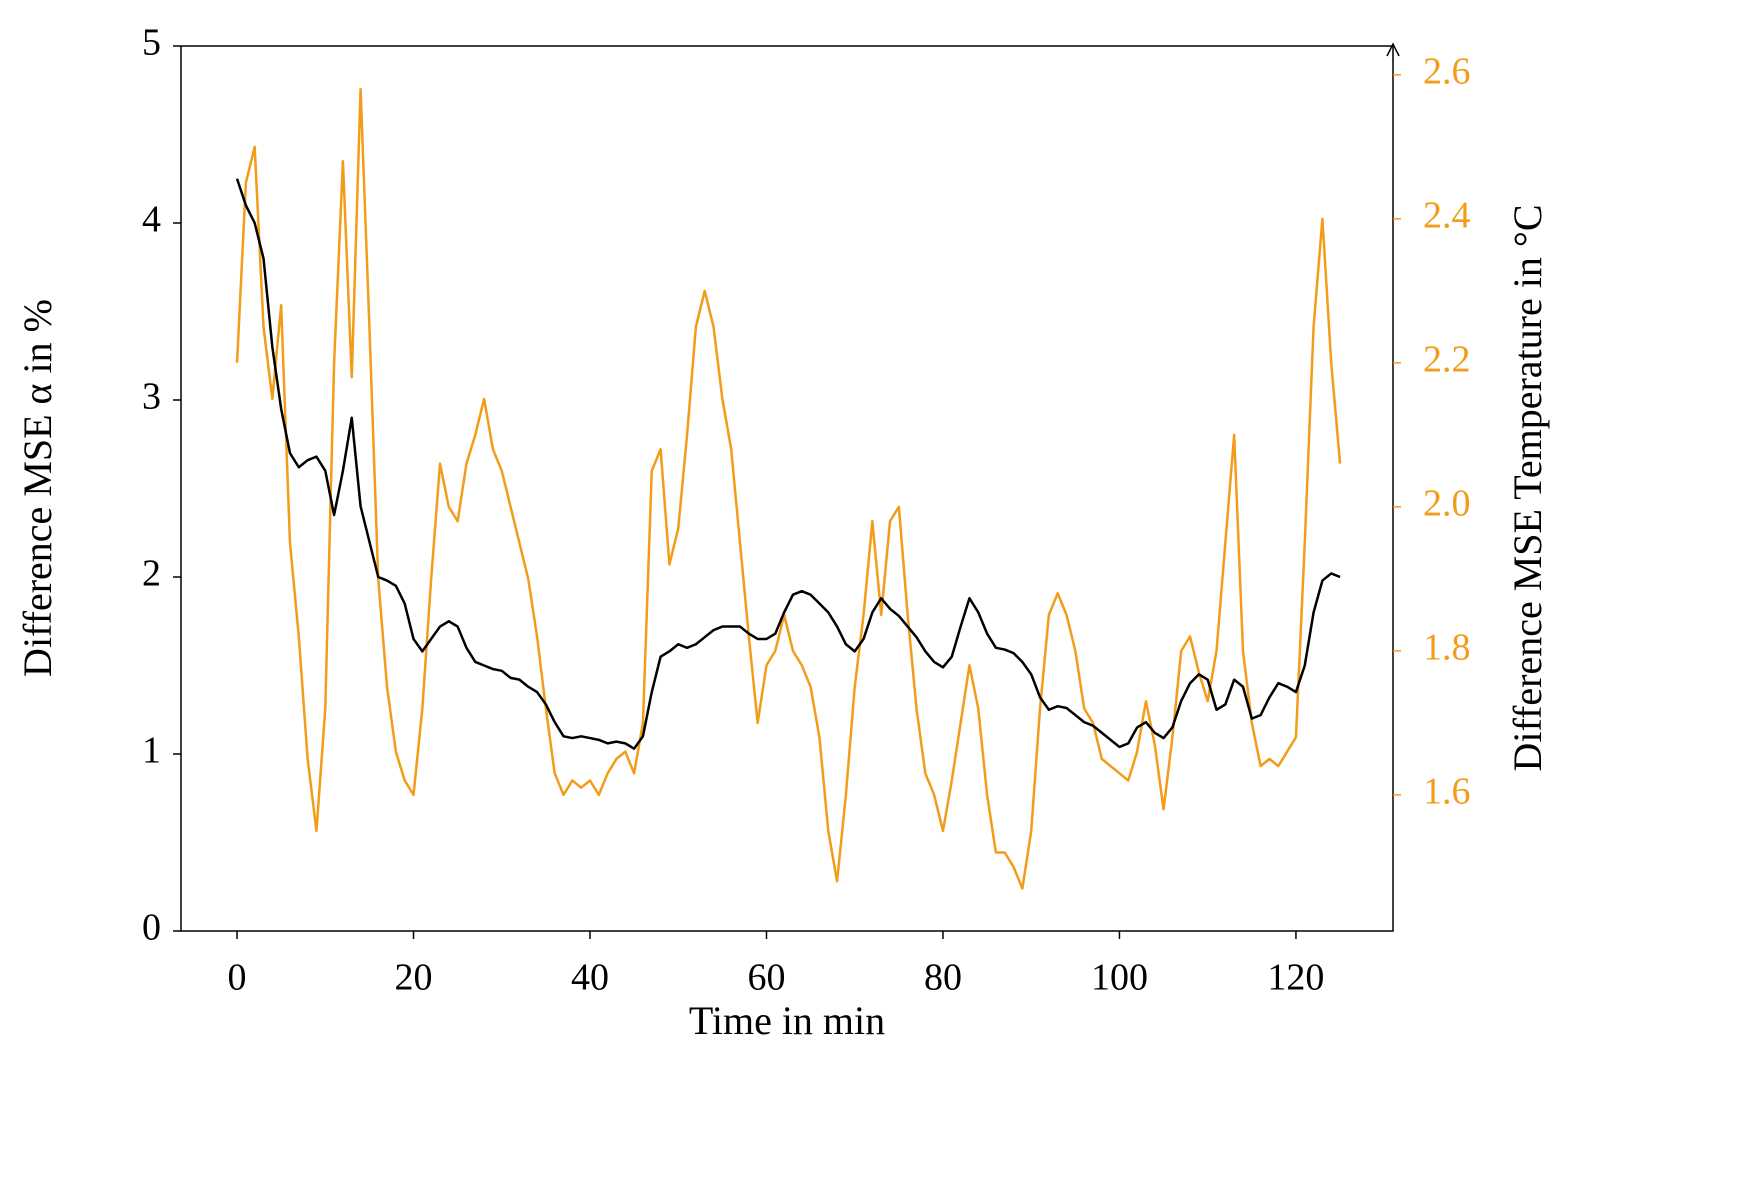  What do you see at coordinates (1119, 978) in the screenshot?
I see `x-tick-label: 100` at bounding box center [1119, 978].